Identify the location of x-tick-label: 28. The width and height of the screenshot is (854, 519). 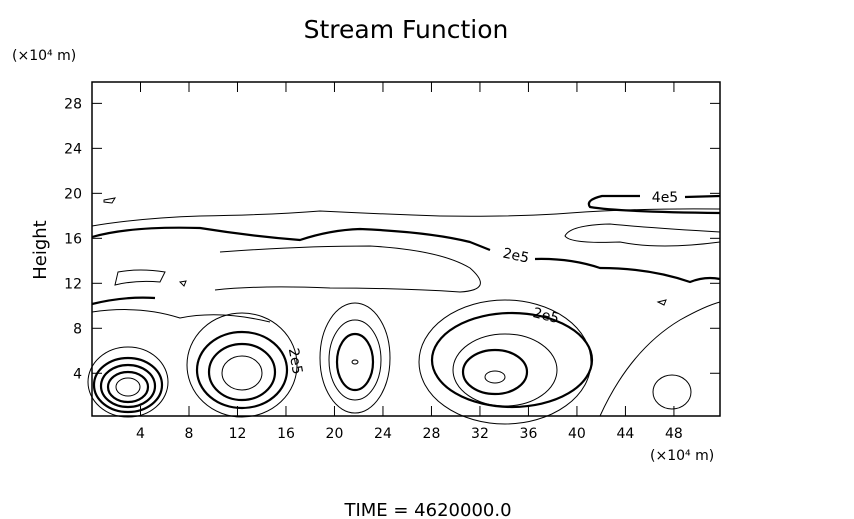
(432, 434).